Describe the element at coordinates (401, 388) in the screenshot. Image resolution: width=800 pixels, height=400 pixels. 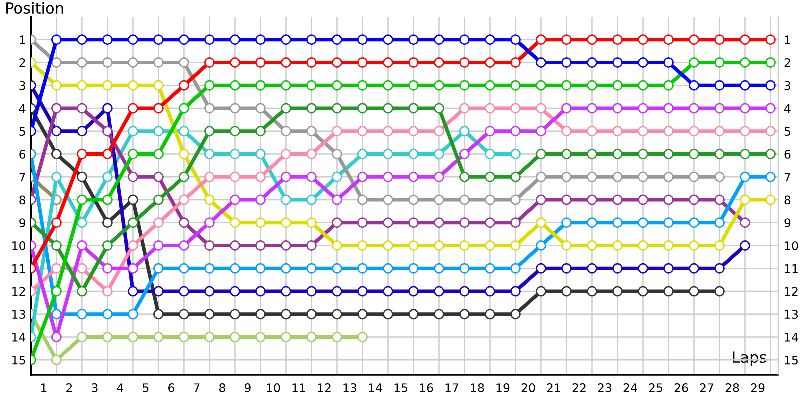
I see `x-tick-label: 15` at that location.